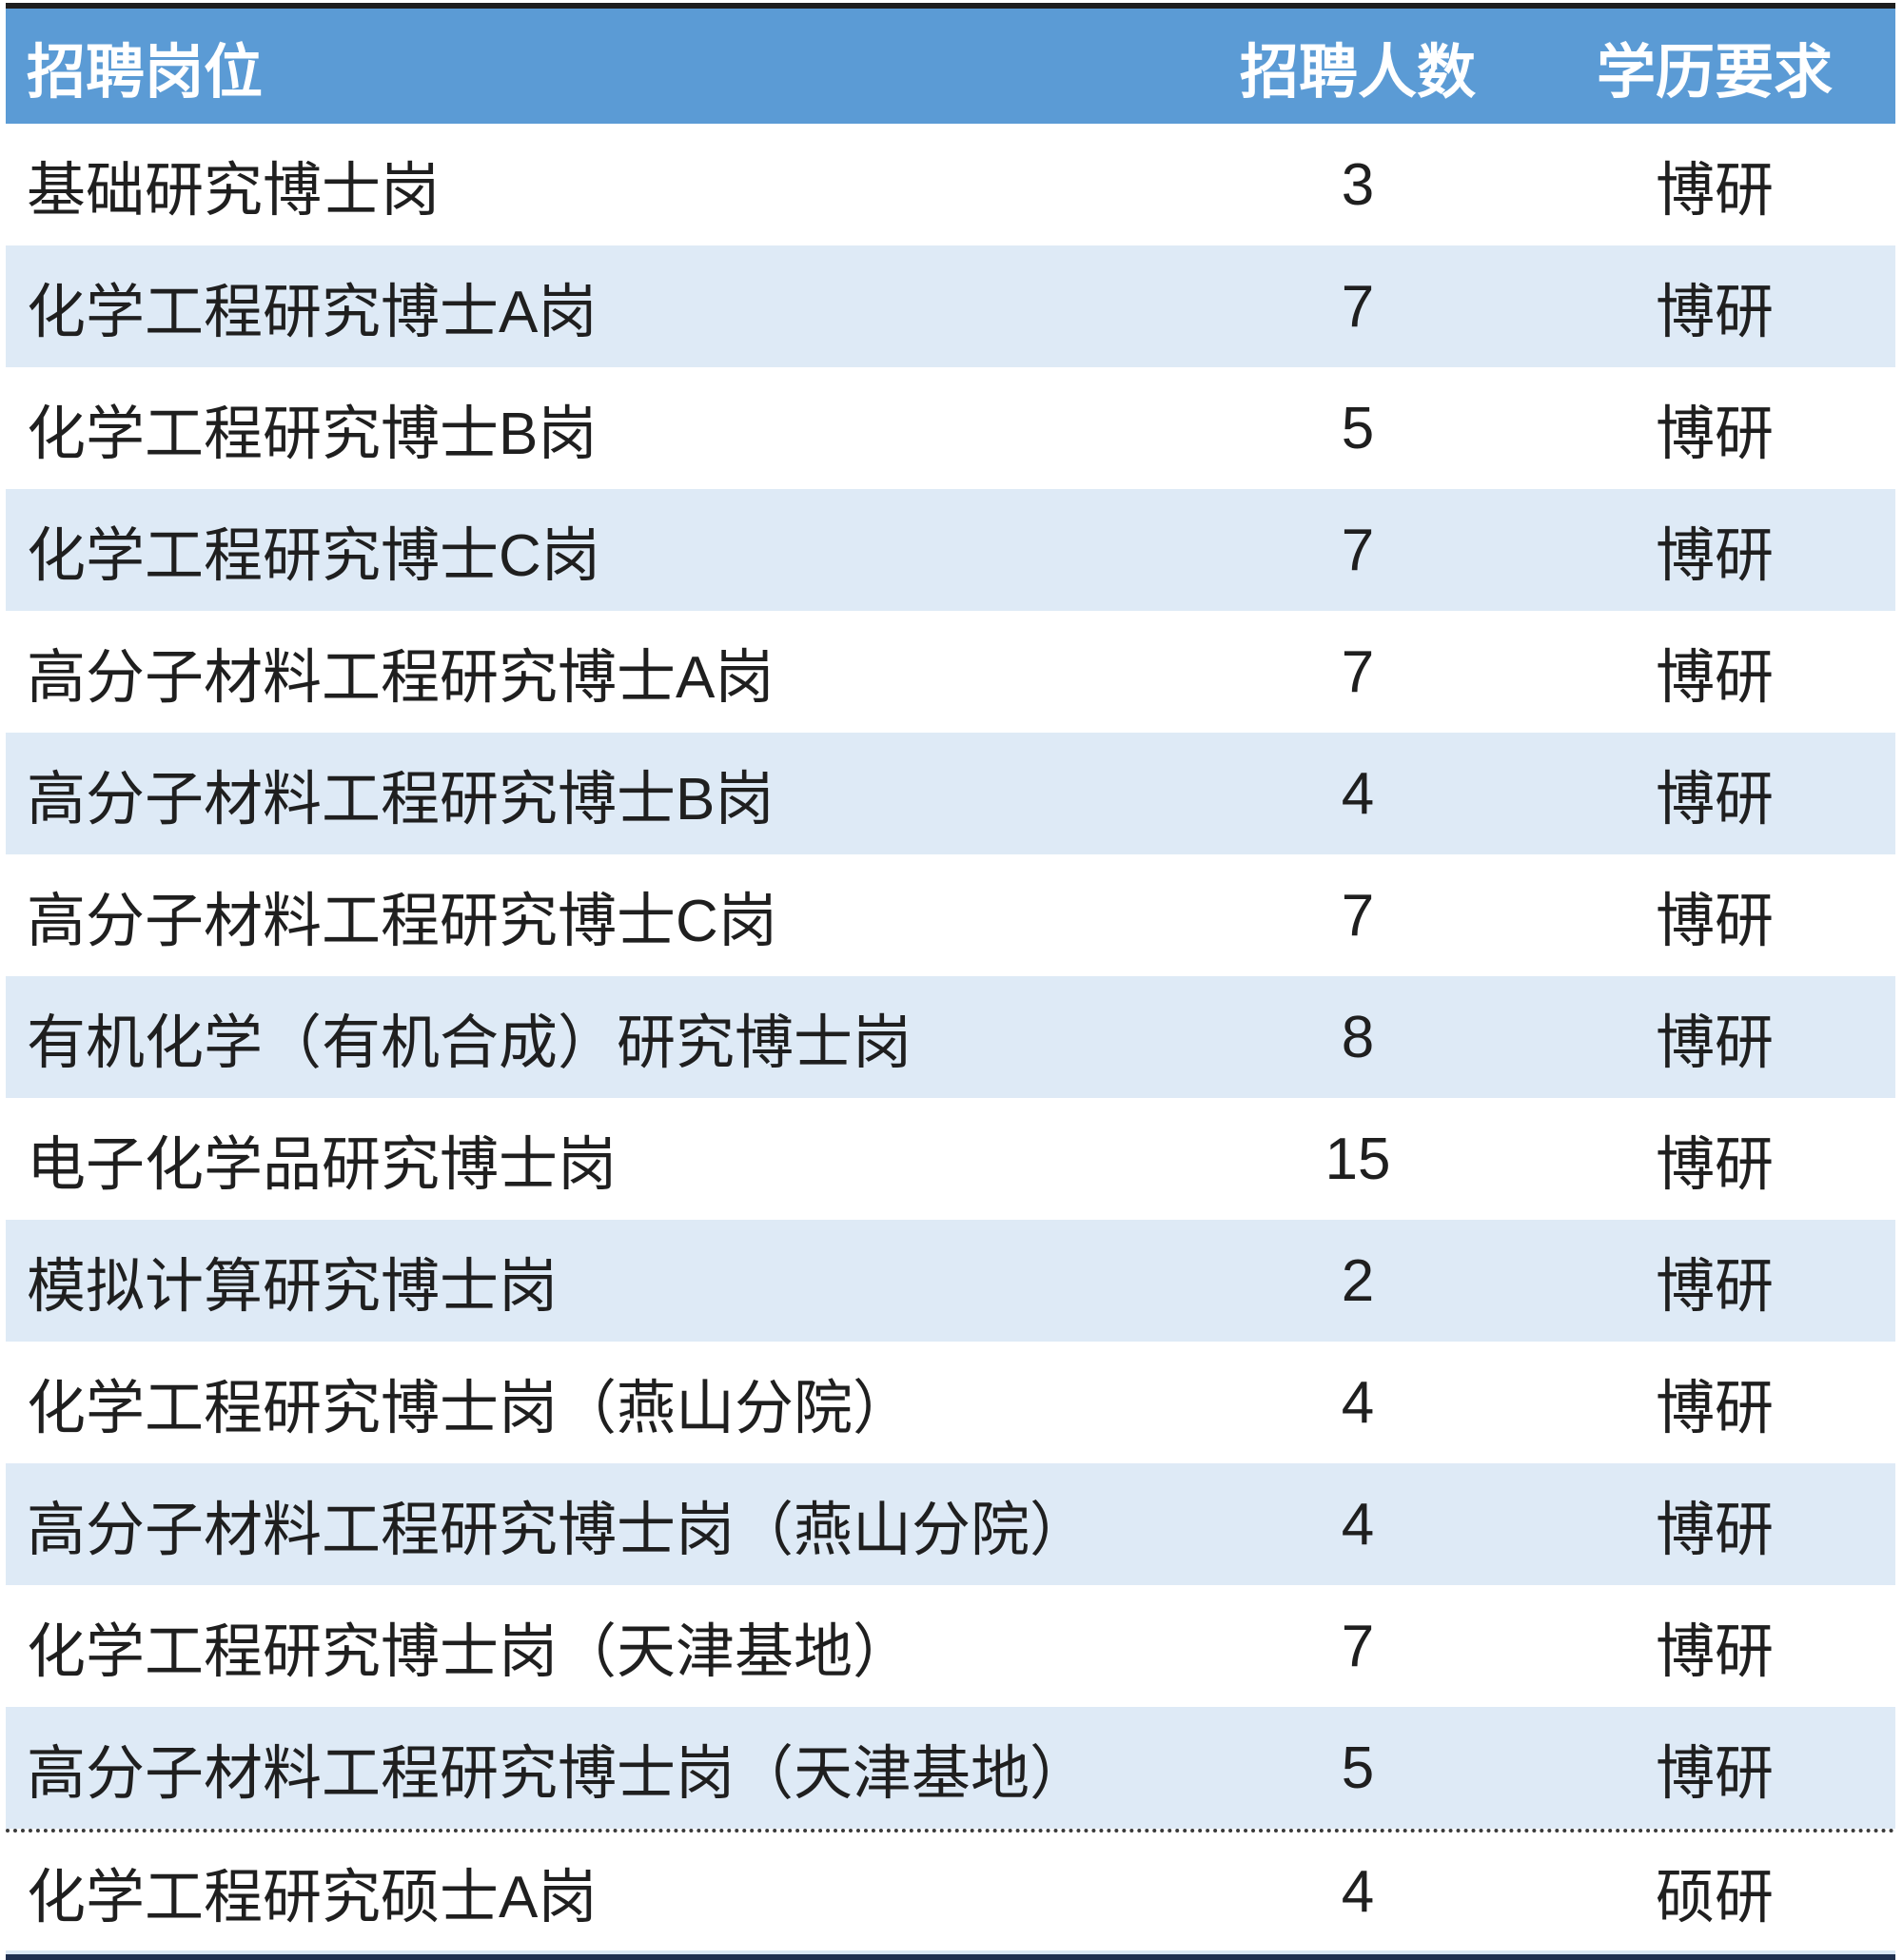 The image size is (1903, 1960). I want to click on cell-position: 模拟计算研究博士岗, so click(293, 1287).